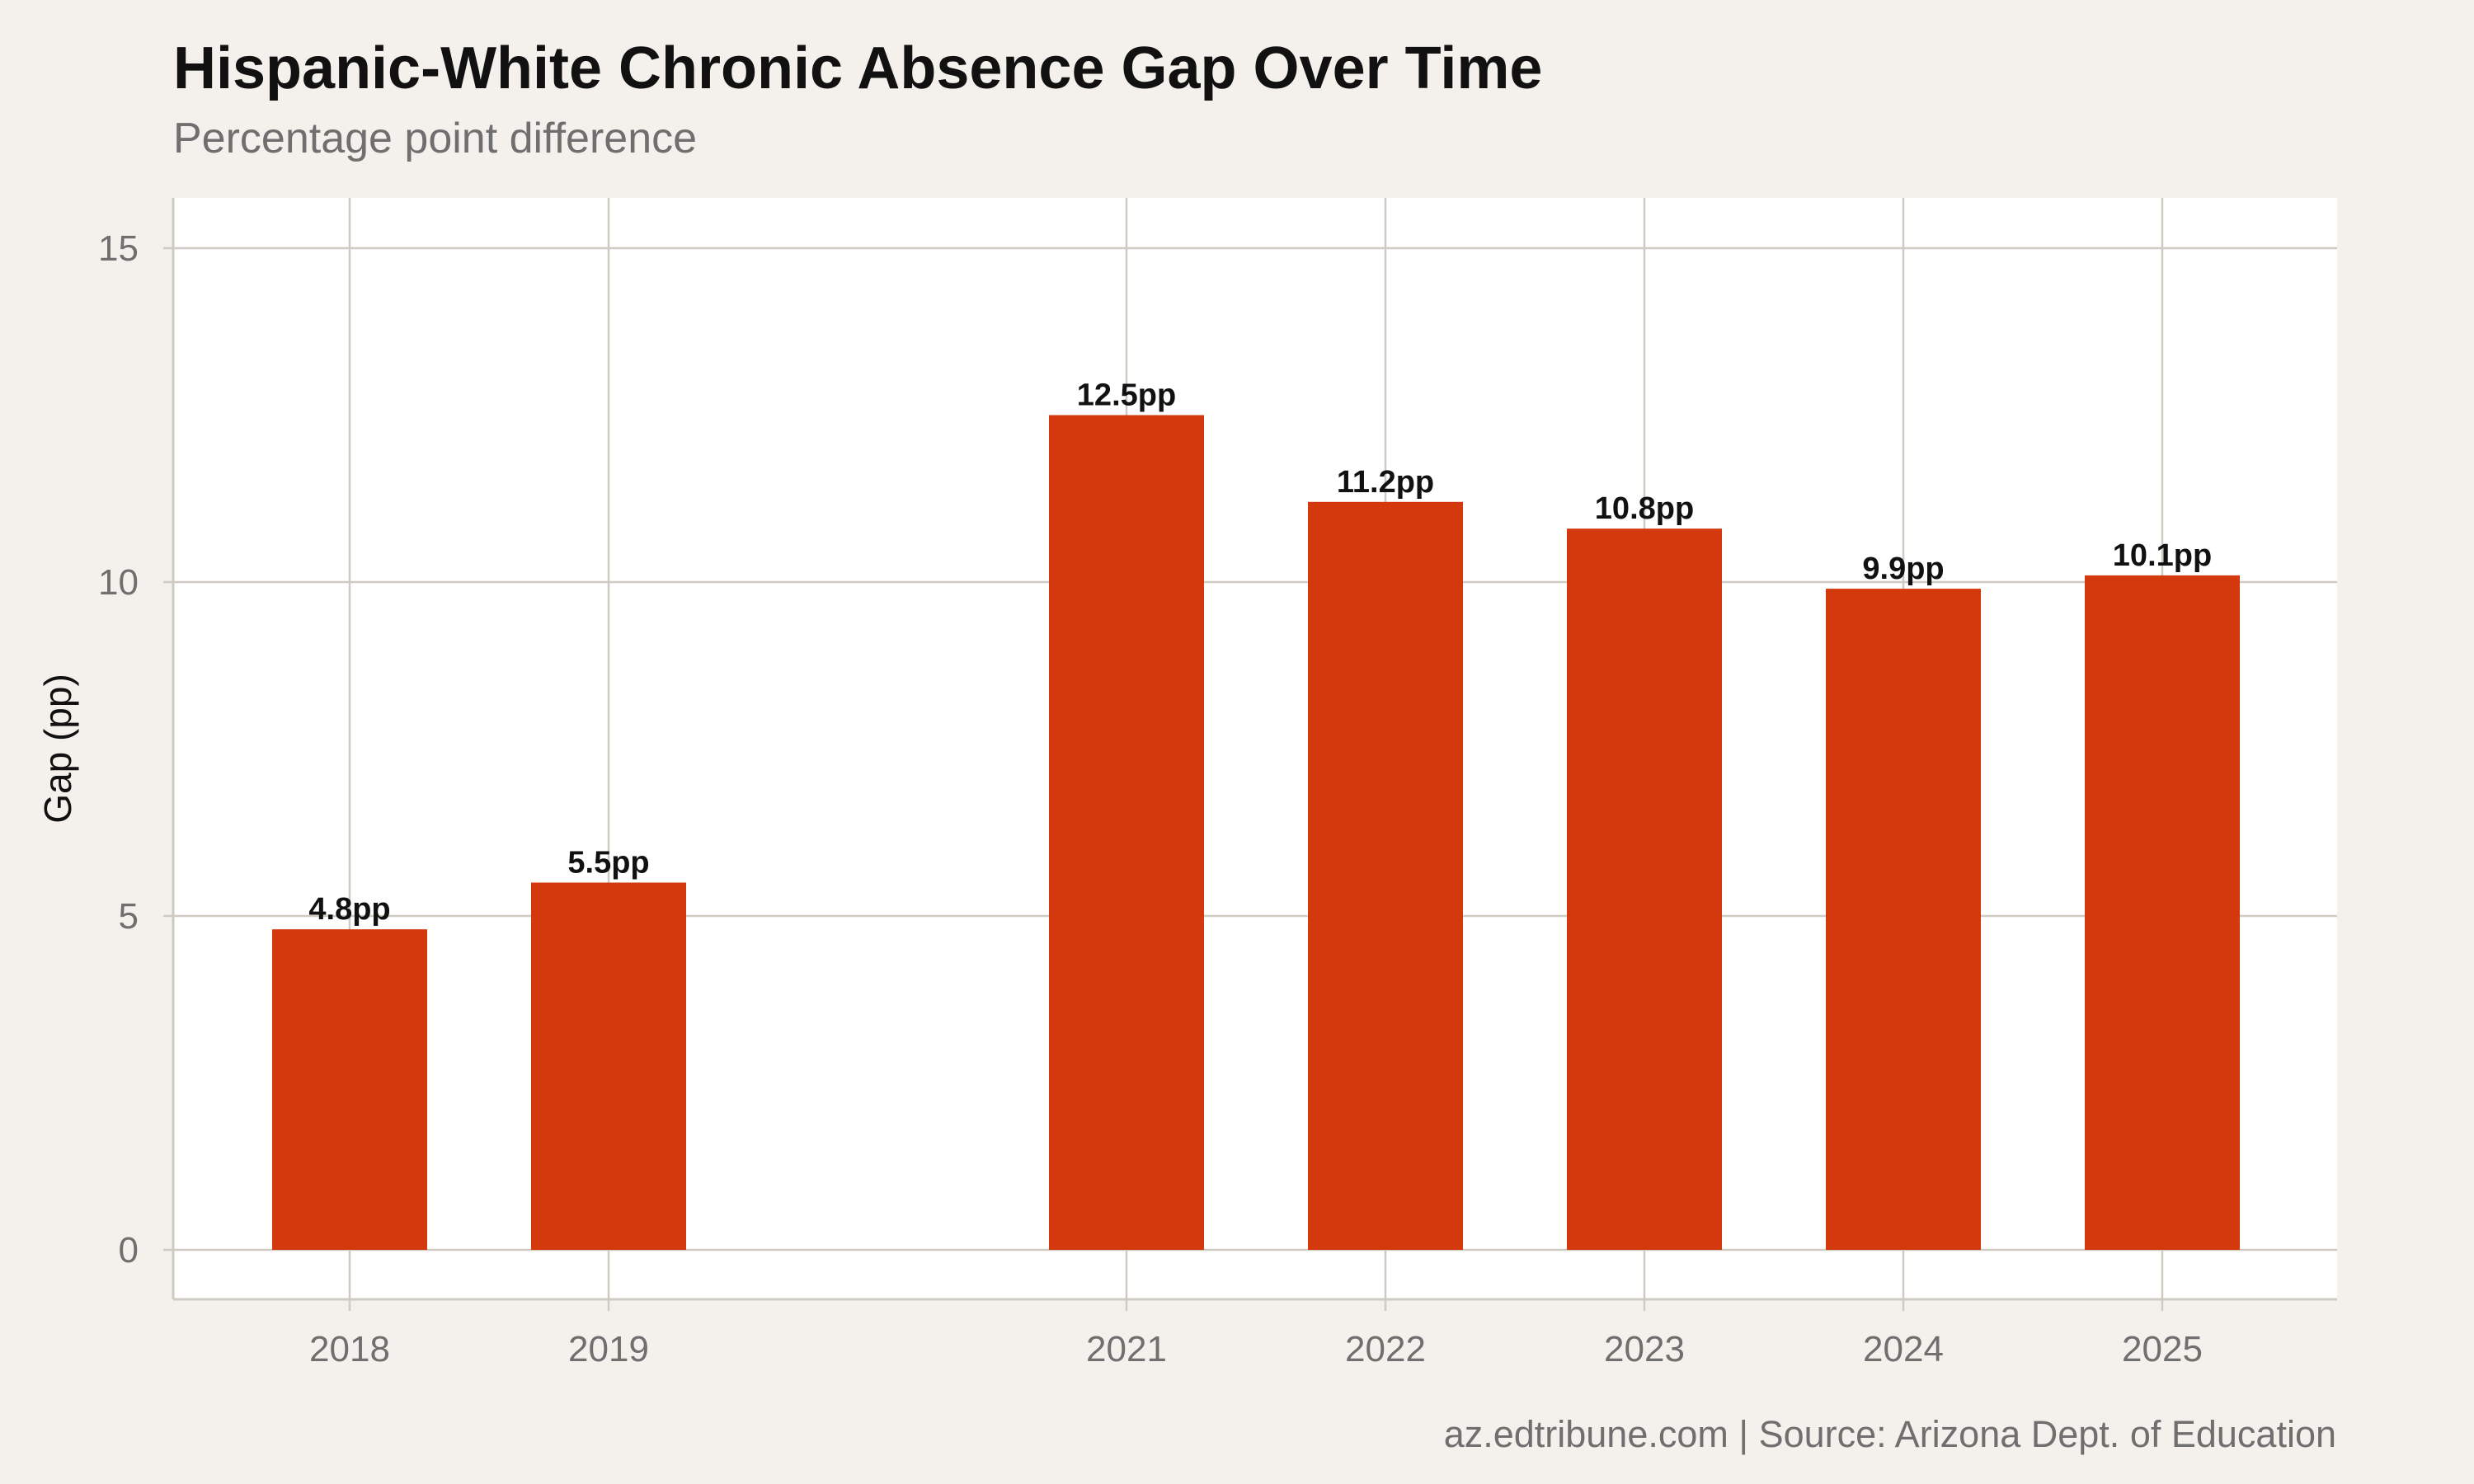 The image size is (2474, 1484). What do you see at coordinates (118, 749) in the screenshot?
I see `y-tick-labels: 0 5 10 15` at bounding box center [118, 749].